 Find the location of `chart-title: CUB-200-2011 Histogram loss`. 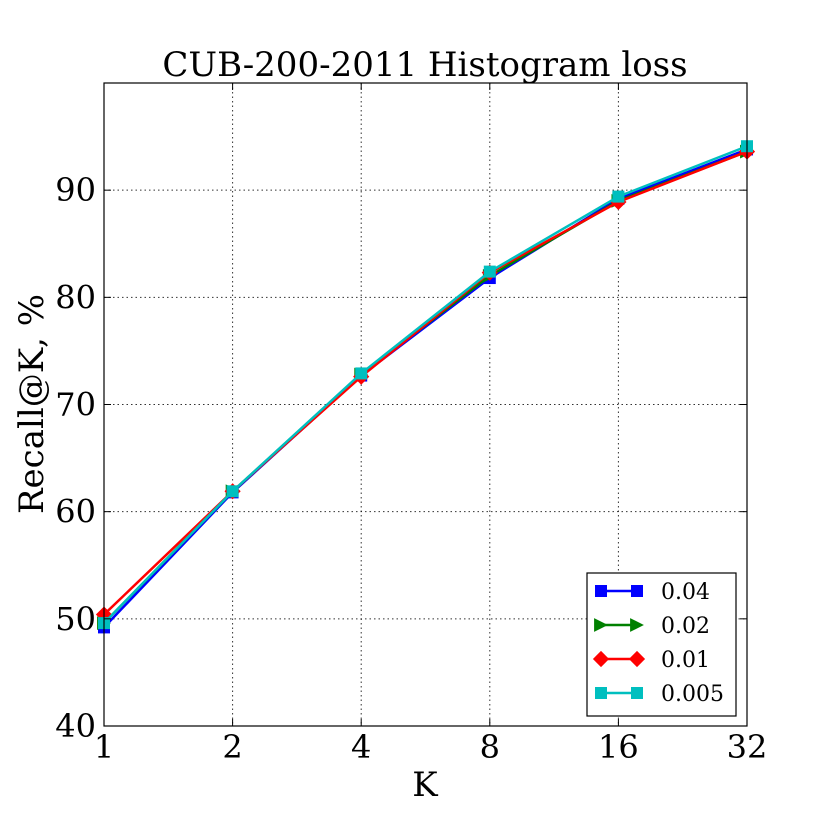

chart-title: CUB-200-2011 Histogram loss is located at coordinates (424, 65).